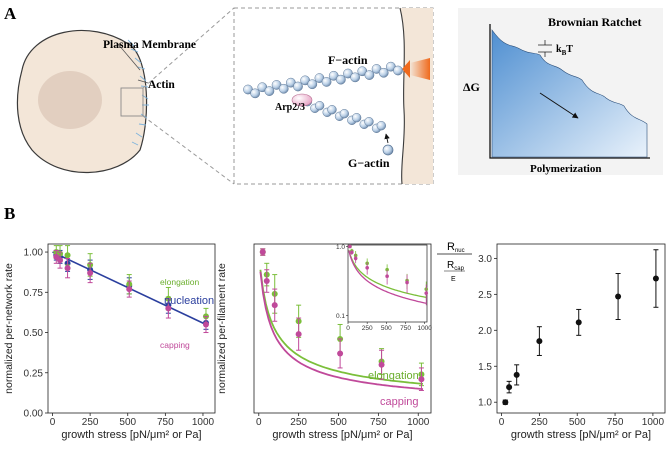  What do you see at coordinates (70, 100) in the screenshot?
I see `cell-nucleus` at bounding box center [70, 100].